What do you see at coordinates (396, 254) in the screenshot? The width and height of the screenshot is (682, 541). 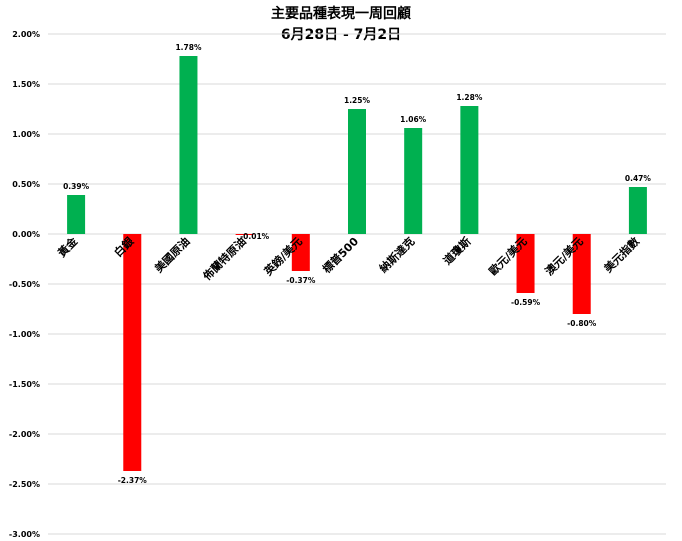 I see `category-label: 納斯達克` at bounding box center [396, 254].